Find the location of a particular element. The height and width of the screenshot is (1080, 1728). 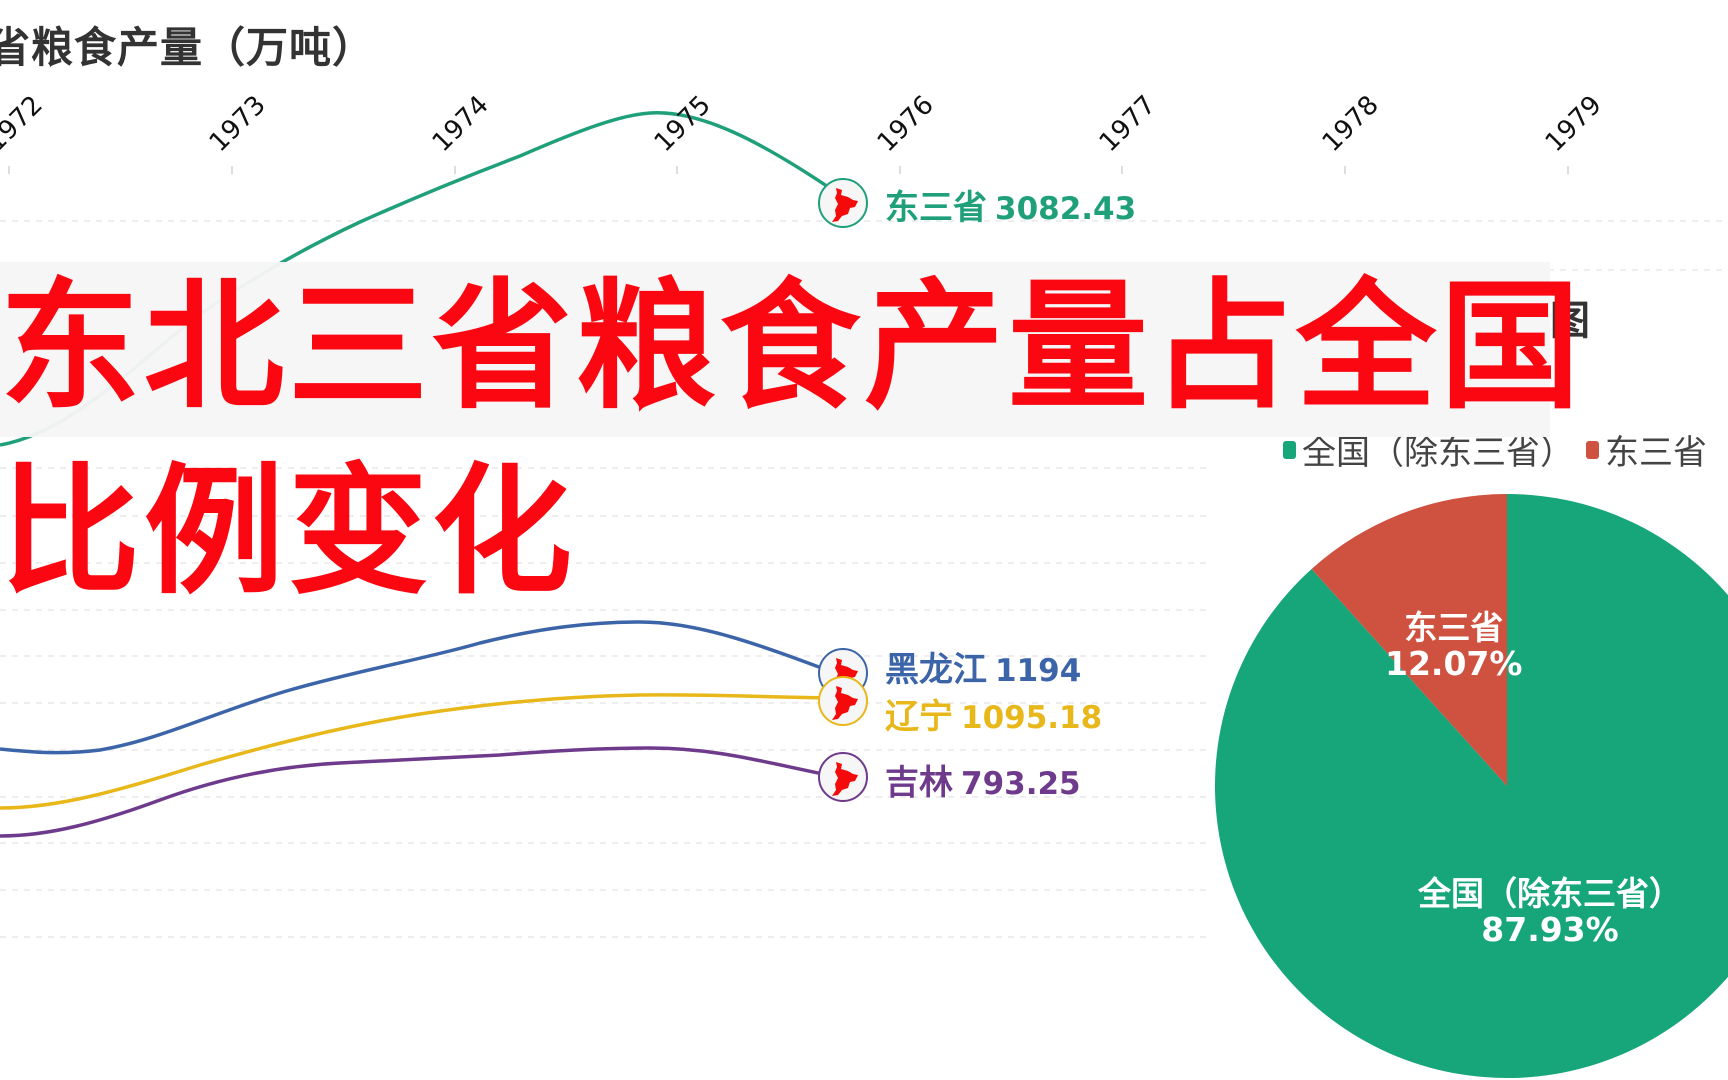

legend-item-northeast: 东三省 is located at coordinates (1646, 449).